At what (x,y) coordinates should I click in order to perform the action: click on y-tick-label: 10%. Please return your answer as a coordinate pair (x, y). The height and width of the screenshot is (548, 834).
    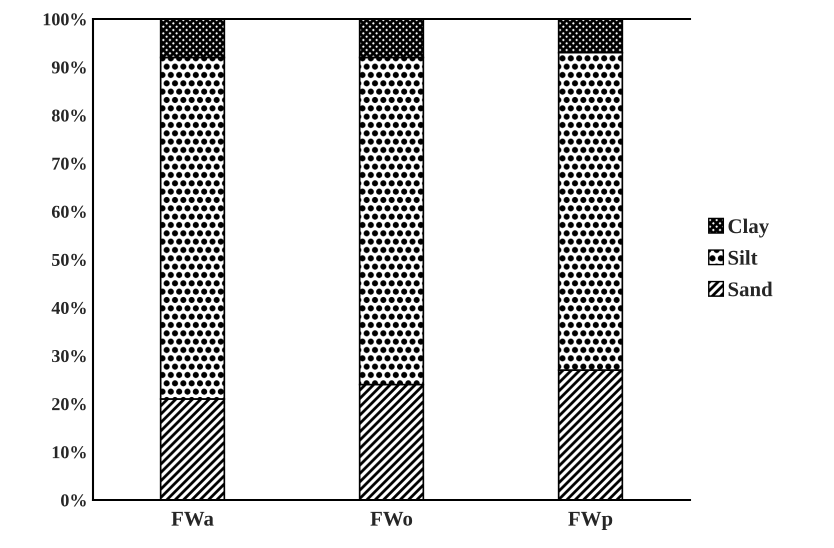
    Looking at the image, I should click on (69, 452).